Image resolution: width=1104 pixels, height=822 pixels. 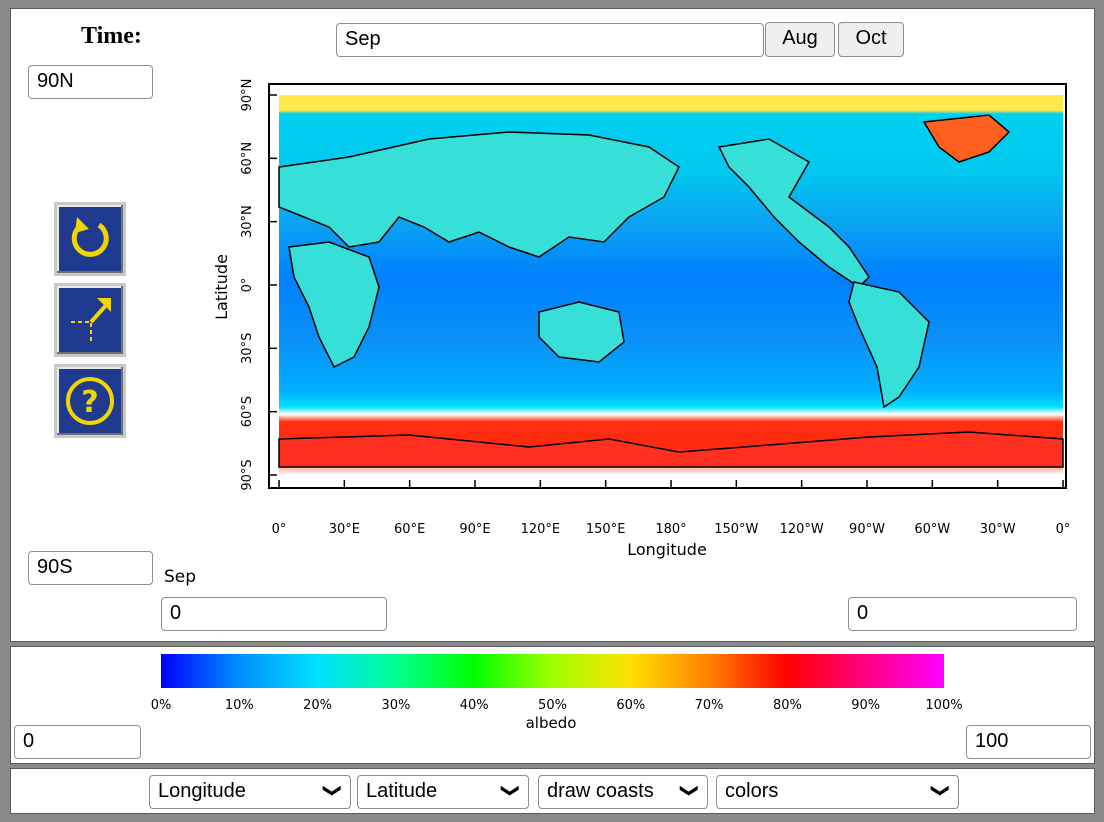 What do you see at coordinates (802, 529) in the screenshot?
I see `x-tick-label: 120°W` at bounding box center [802, 529].